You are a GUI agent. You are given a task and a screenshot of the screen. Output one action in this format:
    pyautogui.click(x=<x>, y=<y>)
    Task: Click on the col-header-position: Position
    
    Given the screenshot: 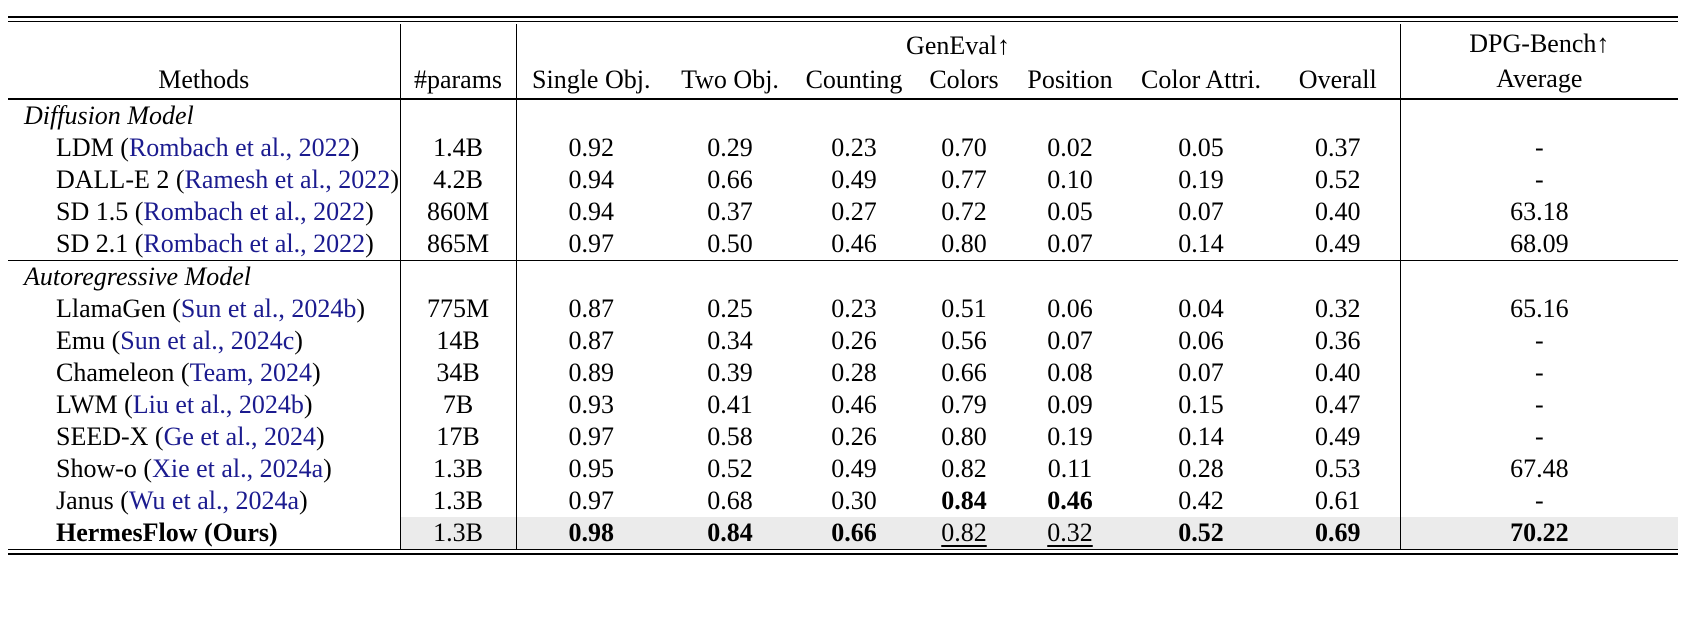 What is the action you would take?
    pyautogui.click(x=1070, y=81)
    